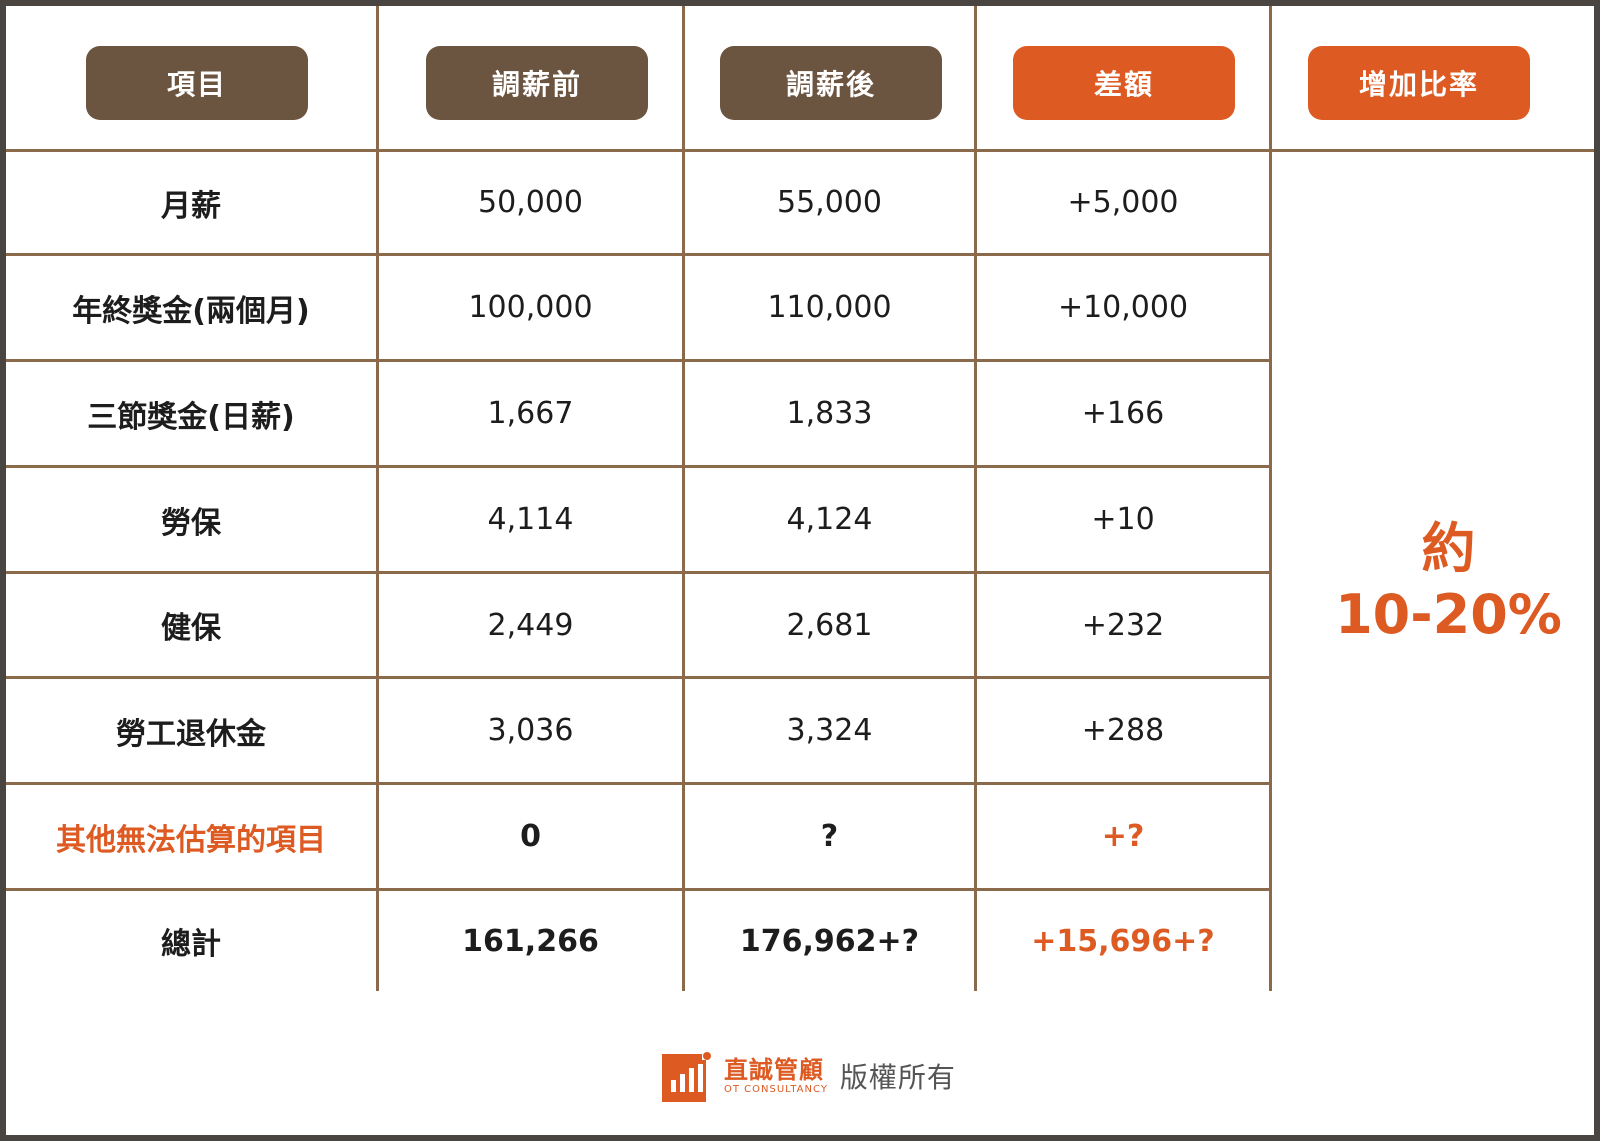 The height and width of the screenshot is (1141, 1600). What do you see at coordinates (774, 1070) in the screenshot?
I see `brand-name: 直誠管顧` at bounding box center [774, 1070].